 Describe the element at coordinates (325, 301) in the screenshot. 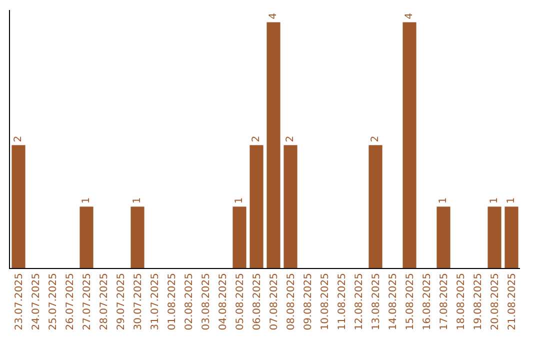

I see `x-tick-label: 10.08.2025` at that location.